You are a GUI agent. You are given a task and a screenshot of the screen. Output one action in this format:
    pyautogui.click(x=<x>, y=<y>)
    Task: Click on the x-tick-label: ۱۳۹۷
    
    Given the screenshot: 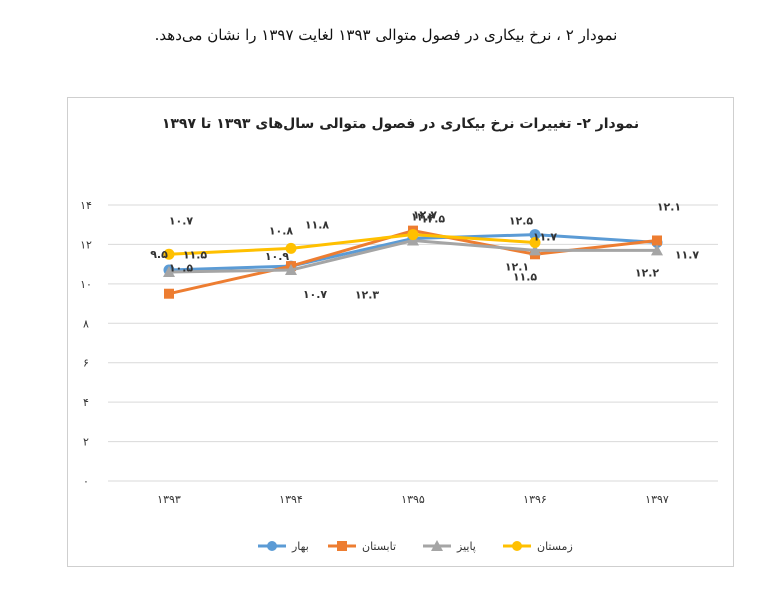 What is the action you would take?
    pyautogui.click(x=657, y=499)
    